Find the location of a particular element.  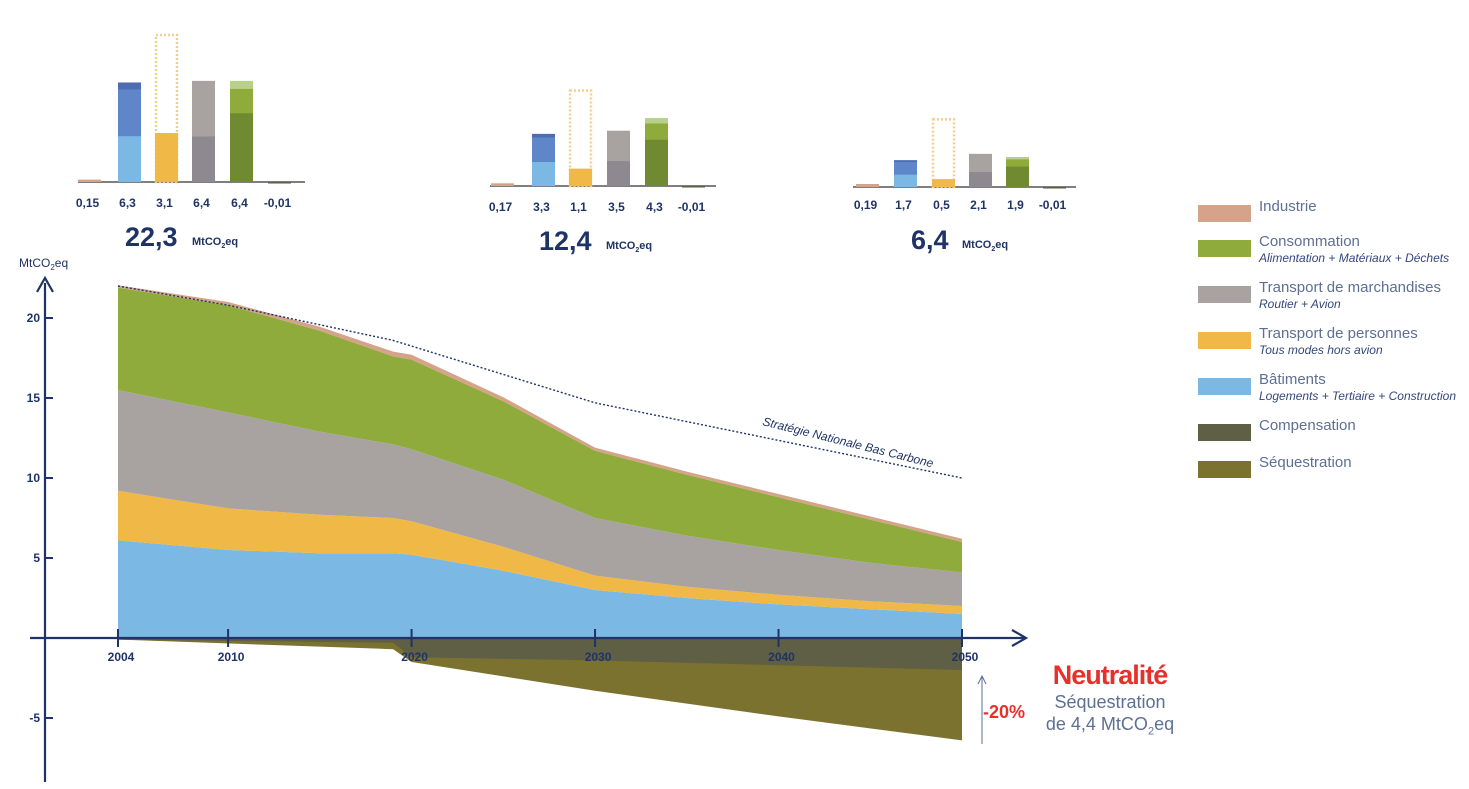

area-compensation is located at coordinates (540, 654).